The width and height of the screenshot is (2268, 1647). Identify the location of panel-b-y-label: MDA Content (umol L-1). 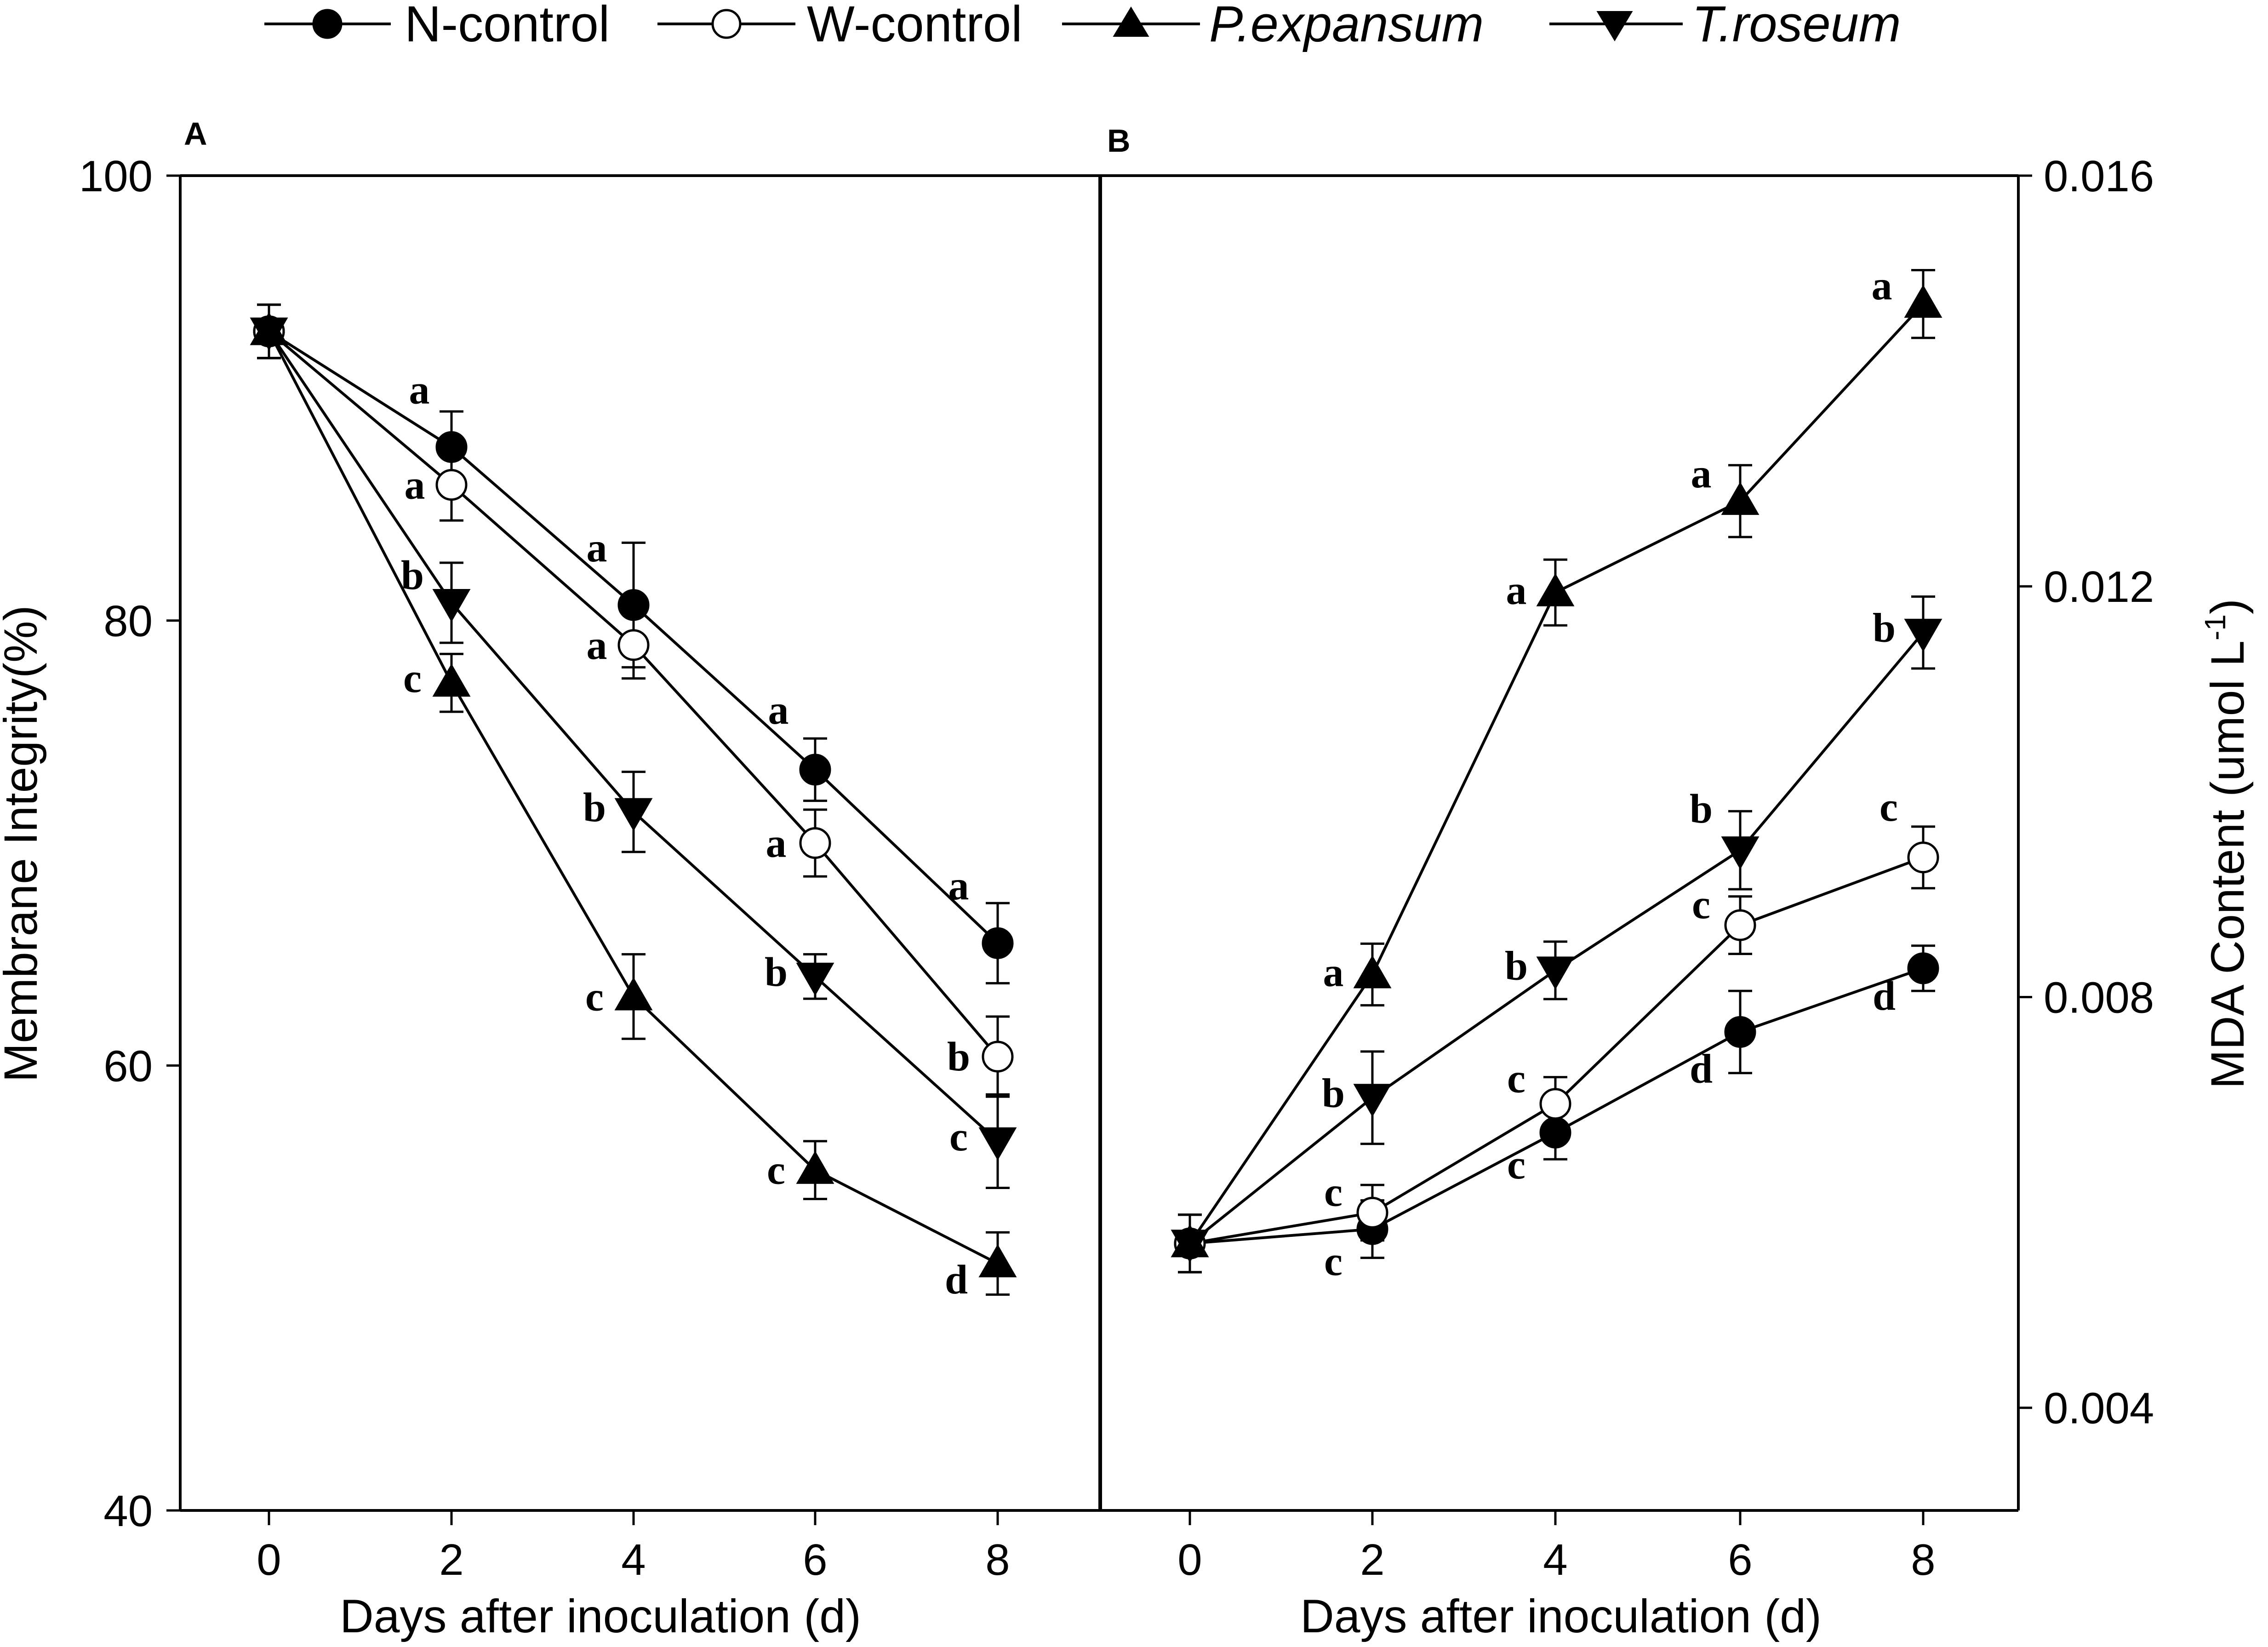
(2226, 844).